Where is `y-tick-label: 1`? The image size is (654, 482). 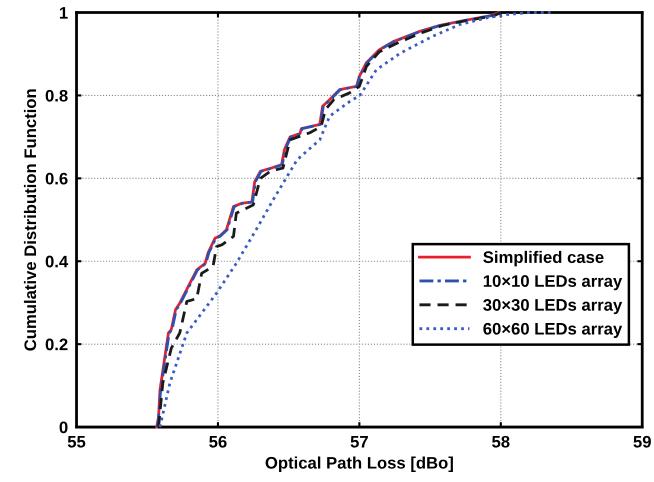
y-tick-label: 1 is located at coordinates (64, 13).